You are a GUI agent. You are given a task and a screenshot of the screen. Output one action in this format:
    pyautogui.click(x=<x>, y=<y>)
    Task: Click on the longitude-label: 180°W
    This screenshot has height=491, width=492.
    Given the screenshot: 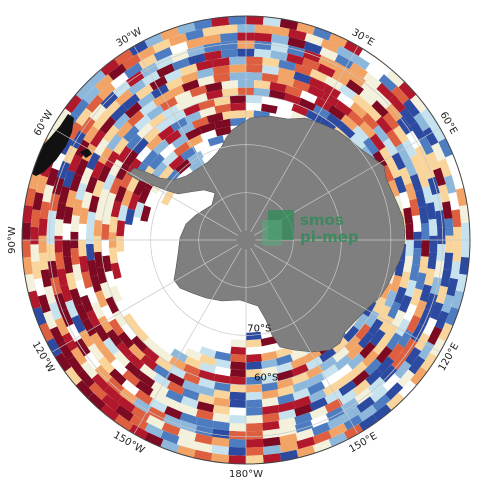 What is the action you would take?
    pyautogui.click(x=246, y=474)
    